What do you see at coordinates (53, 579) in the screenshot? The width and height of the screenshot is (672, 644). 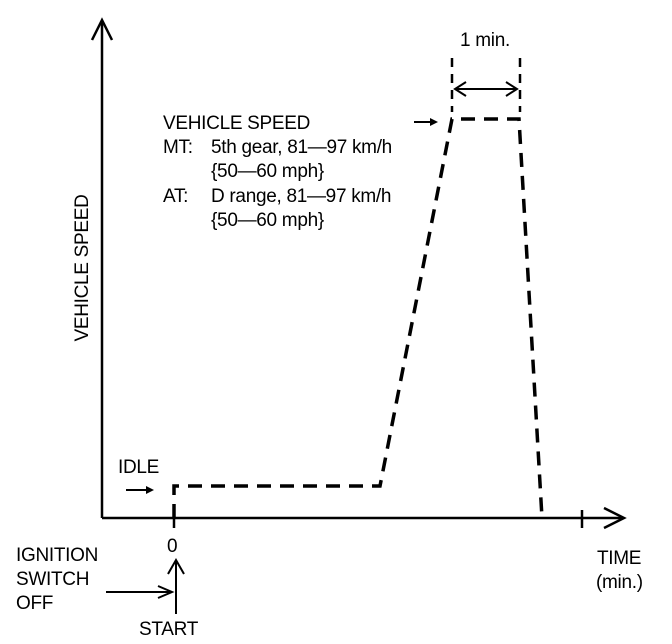 I see `ignition-label-line2: SWITCH` at bounding box center [53, 579].